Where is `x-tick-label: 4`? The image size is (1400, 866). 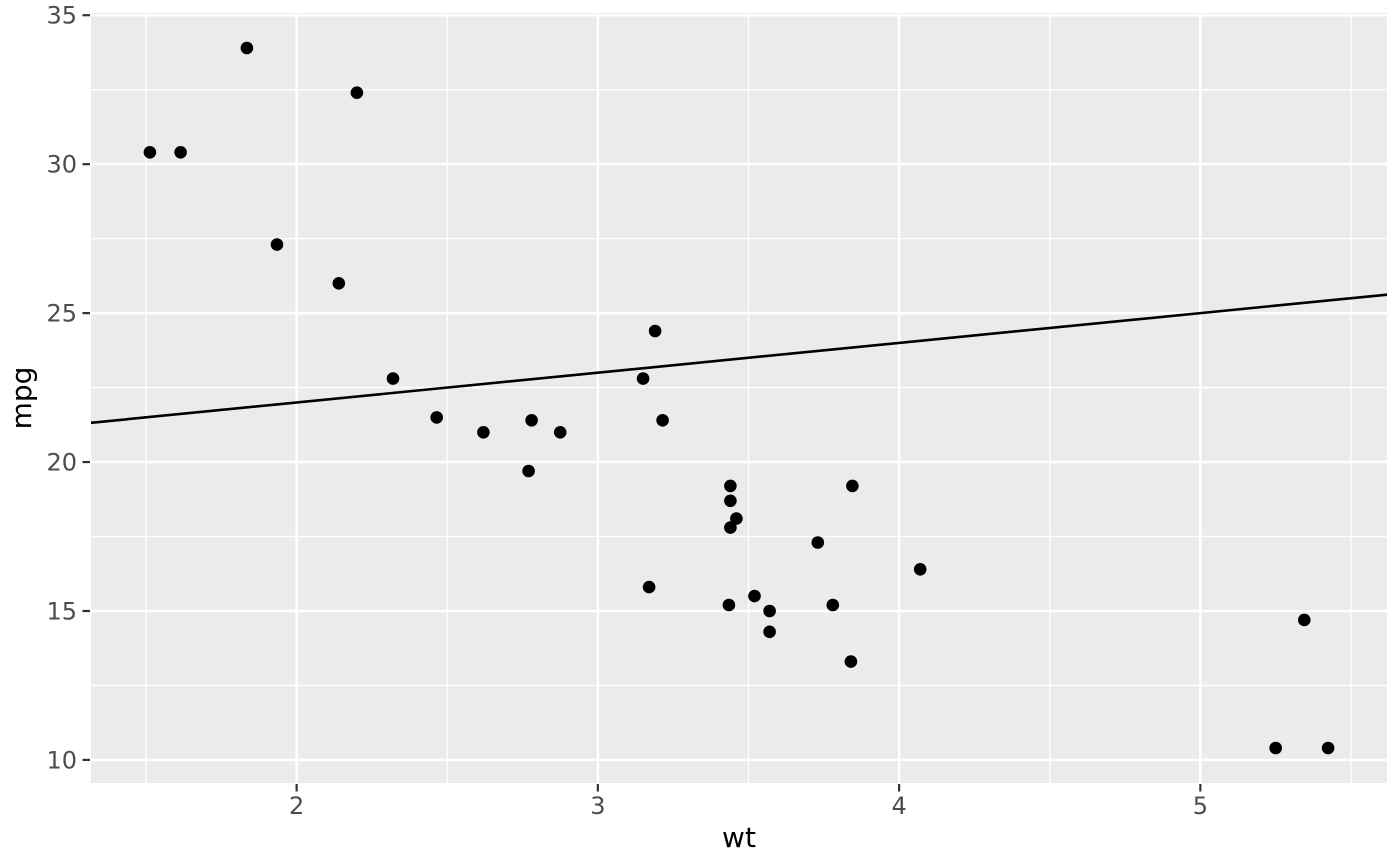 x-tick-label: 4 is located at coordinates (898, 806).